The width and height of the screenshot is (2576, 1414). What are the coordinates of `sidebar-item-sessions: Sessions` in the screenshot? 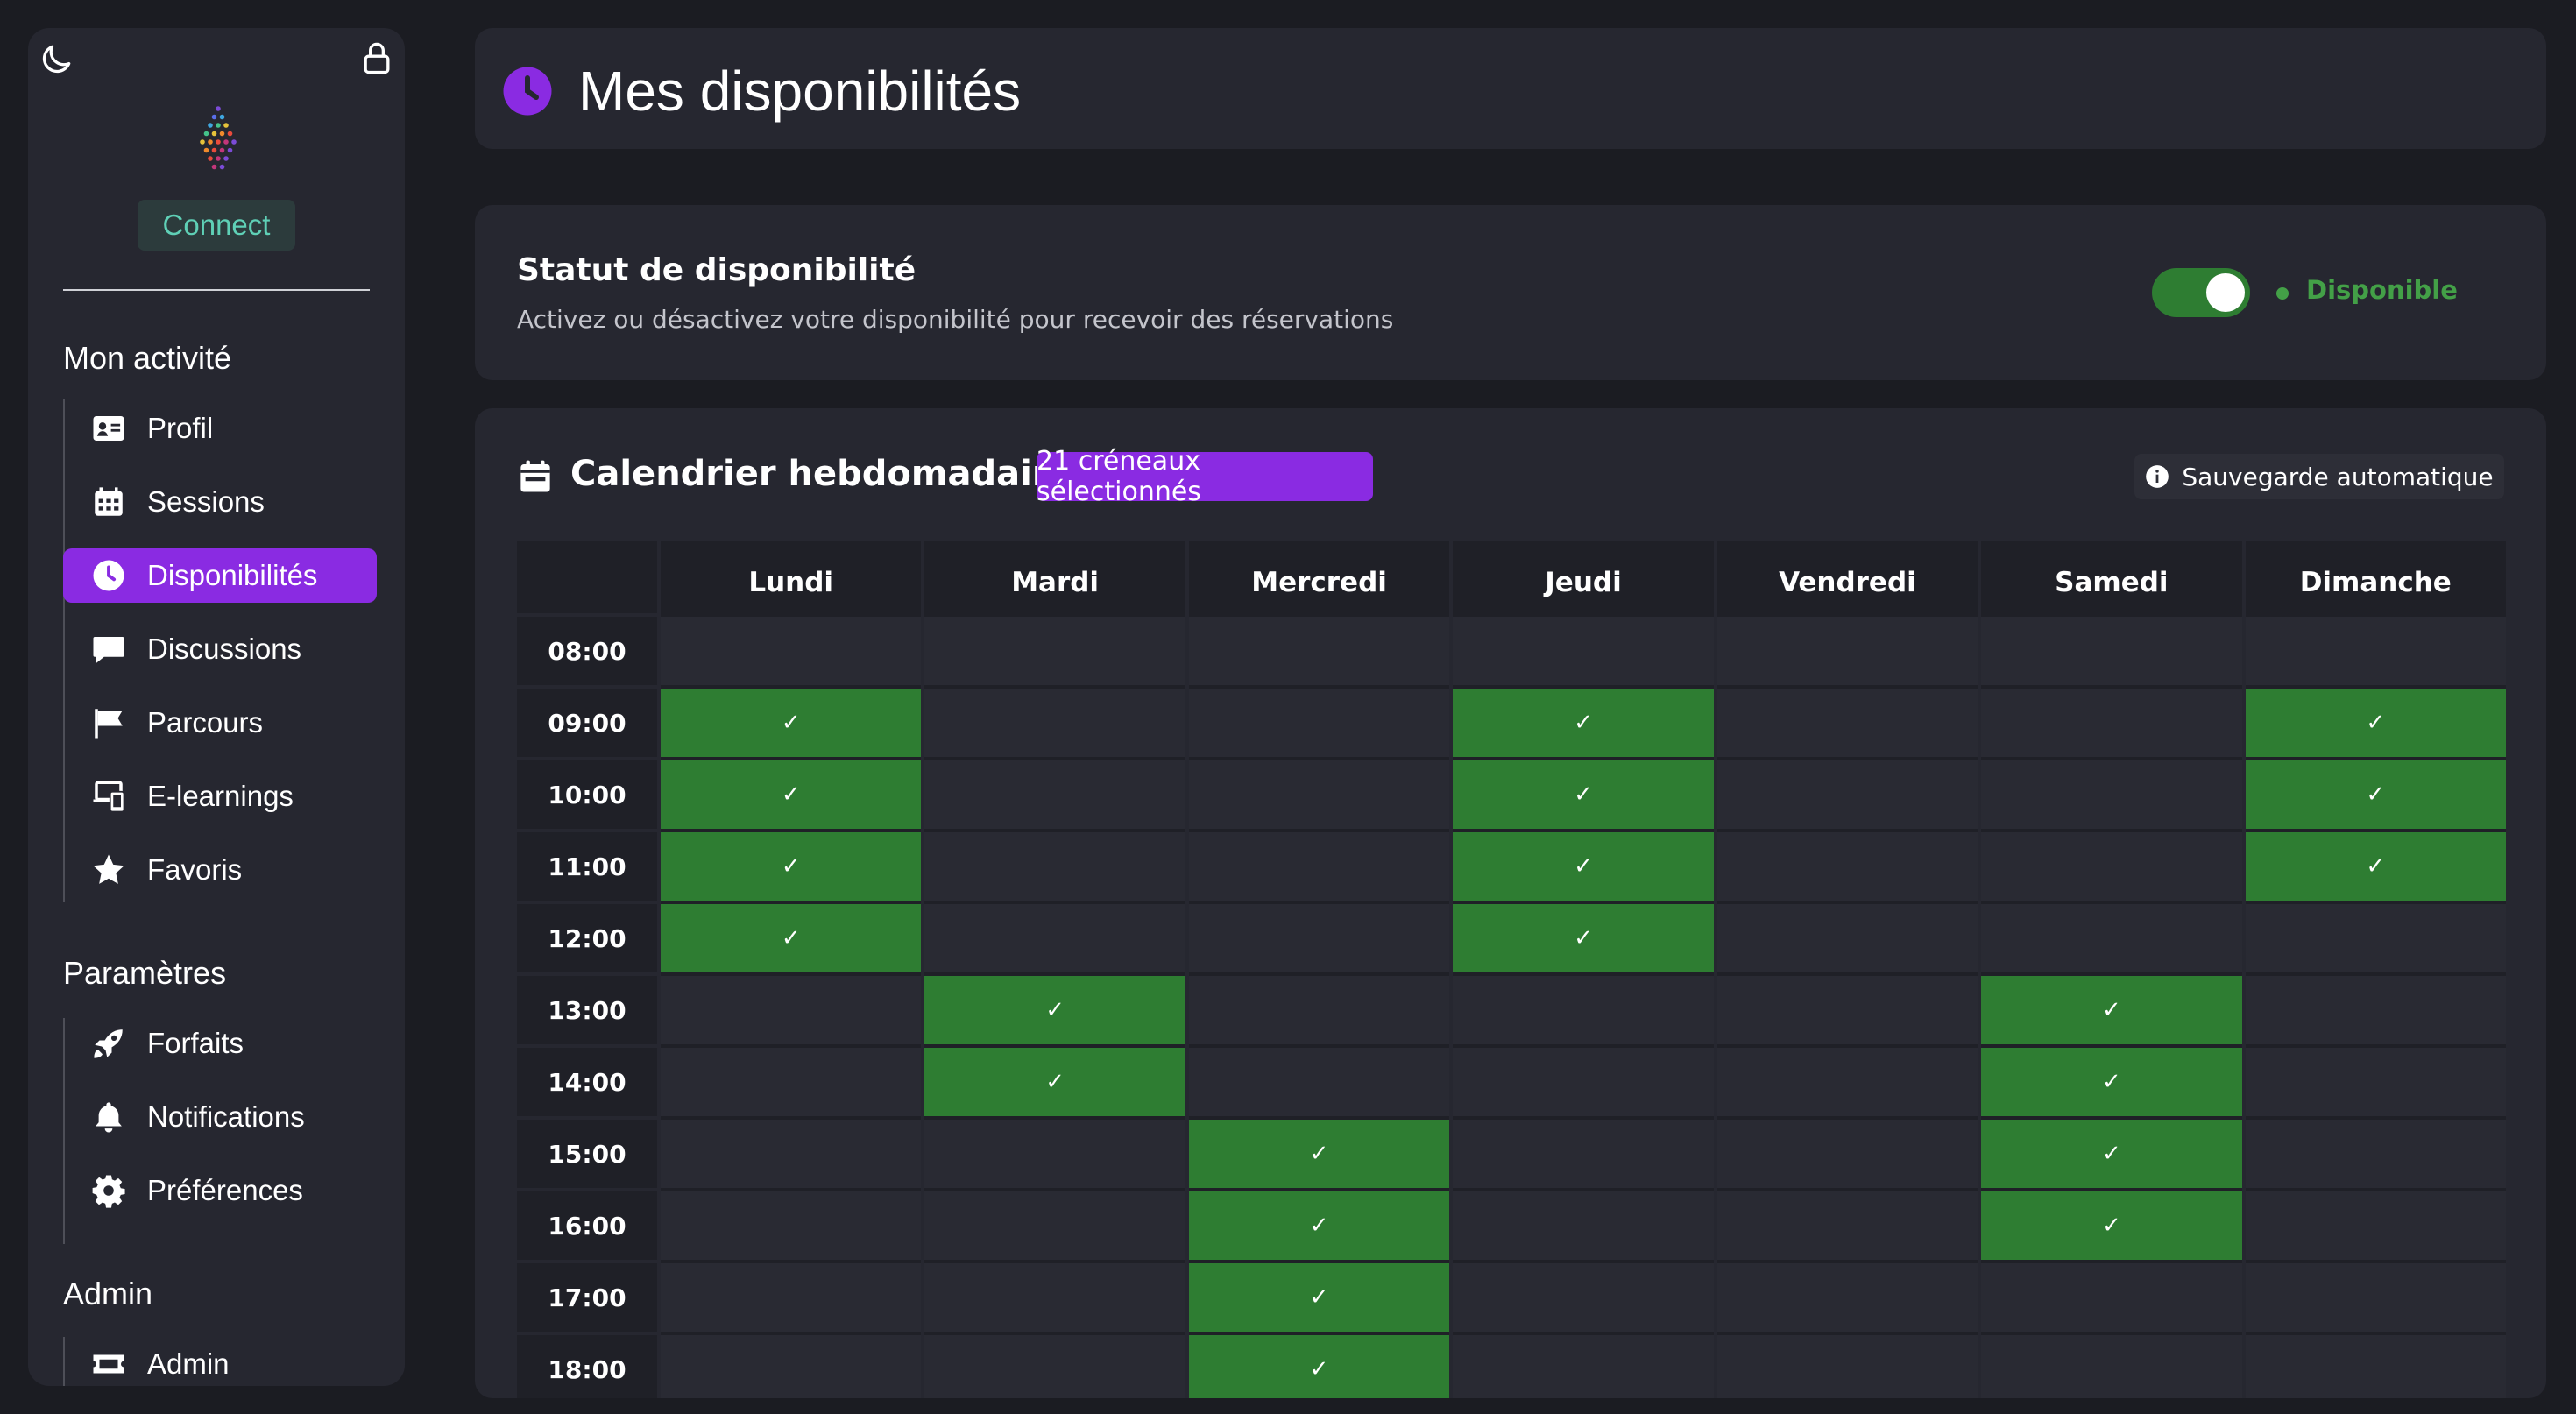 It's located at (164, 502).